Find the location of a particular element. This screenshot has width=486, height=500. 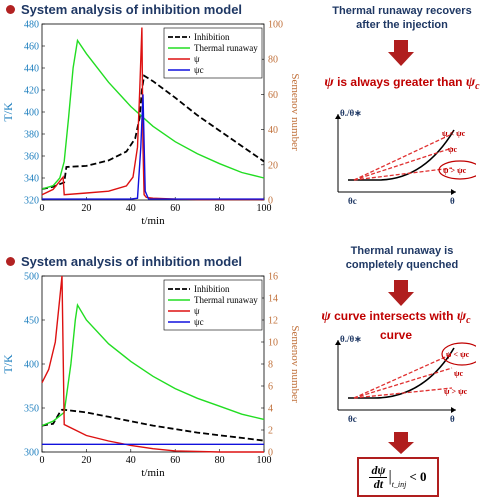

note-recovers-line1: Thermal runaway recovers is located at coordinates (402, 11).